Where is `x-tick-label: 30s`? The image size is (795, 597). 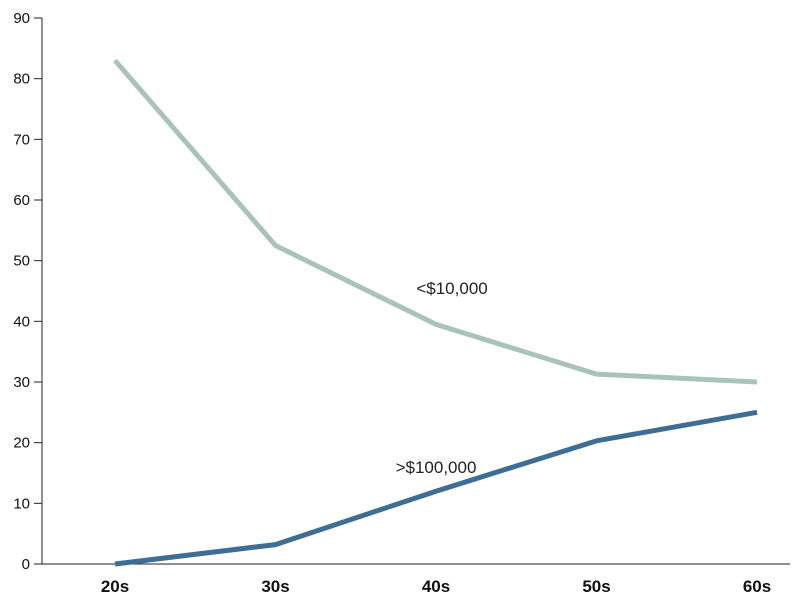 x-tick-label: 30s is located at coordinates (275, 586).